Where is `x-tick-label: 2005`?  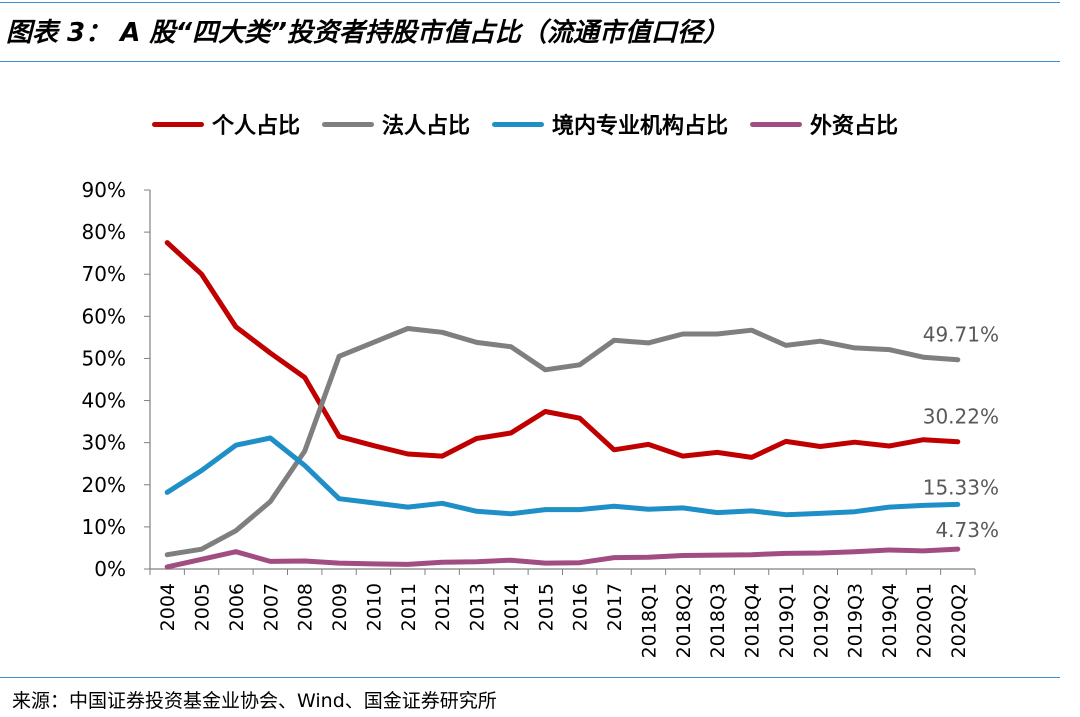 x-tick-label: 2005 is located at coordinates (203, 607).